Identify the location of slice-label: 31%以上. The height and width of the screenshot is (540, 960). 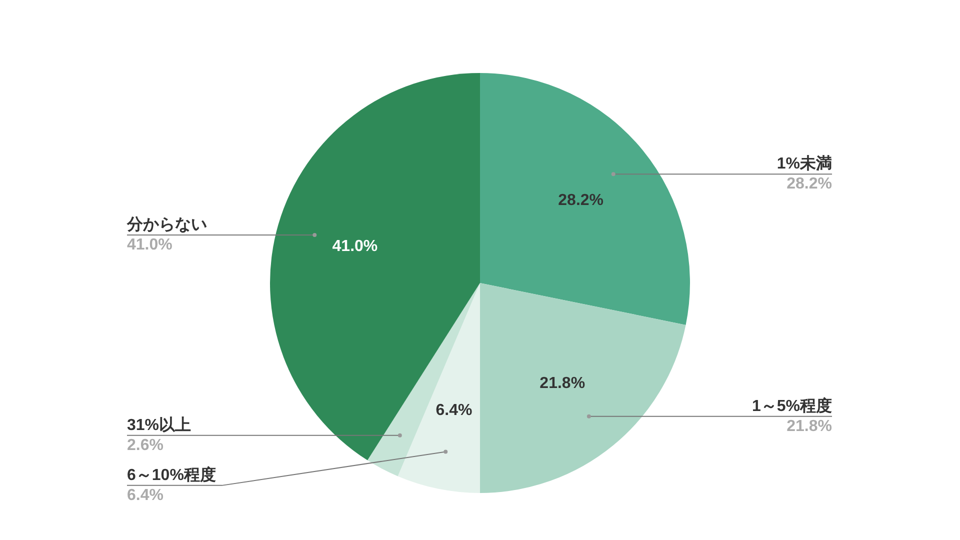
(159, 425).